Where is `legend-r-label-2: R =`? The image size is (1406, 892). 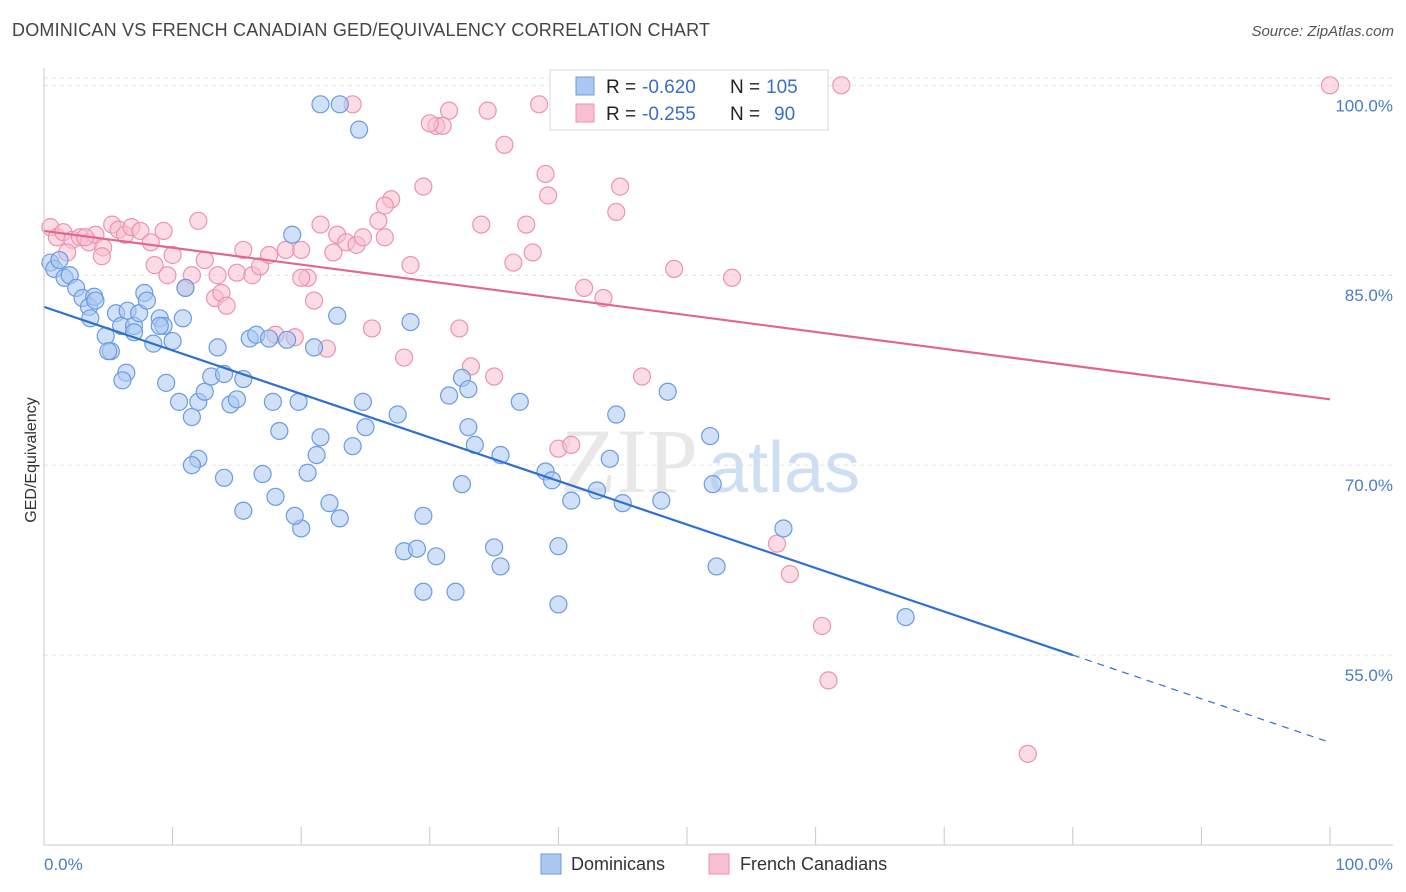 legend-r-label-2: R = is located at coordinates (621, 114).